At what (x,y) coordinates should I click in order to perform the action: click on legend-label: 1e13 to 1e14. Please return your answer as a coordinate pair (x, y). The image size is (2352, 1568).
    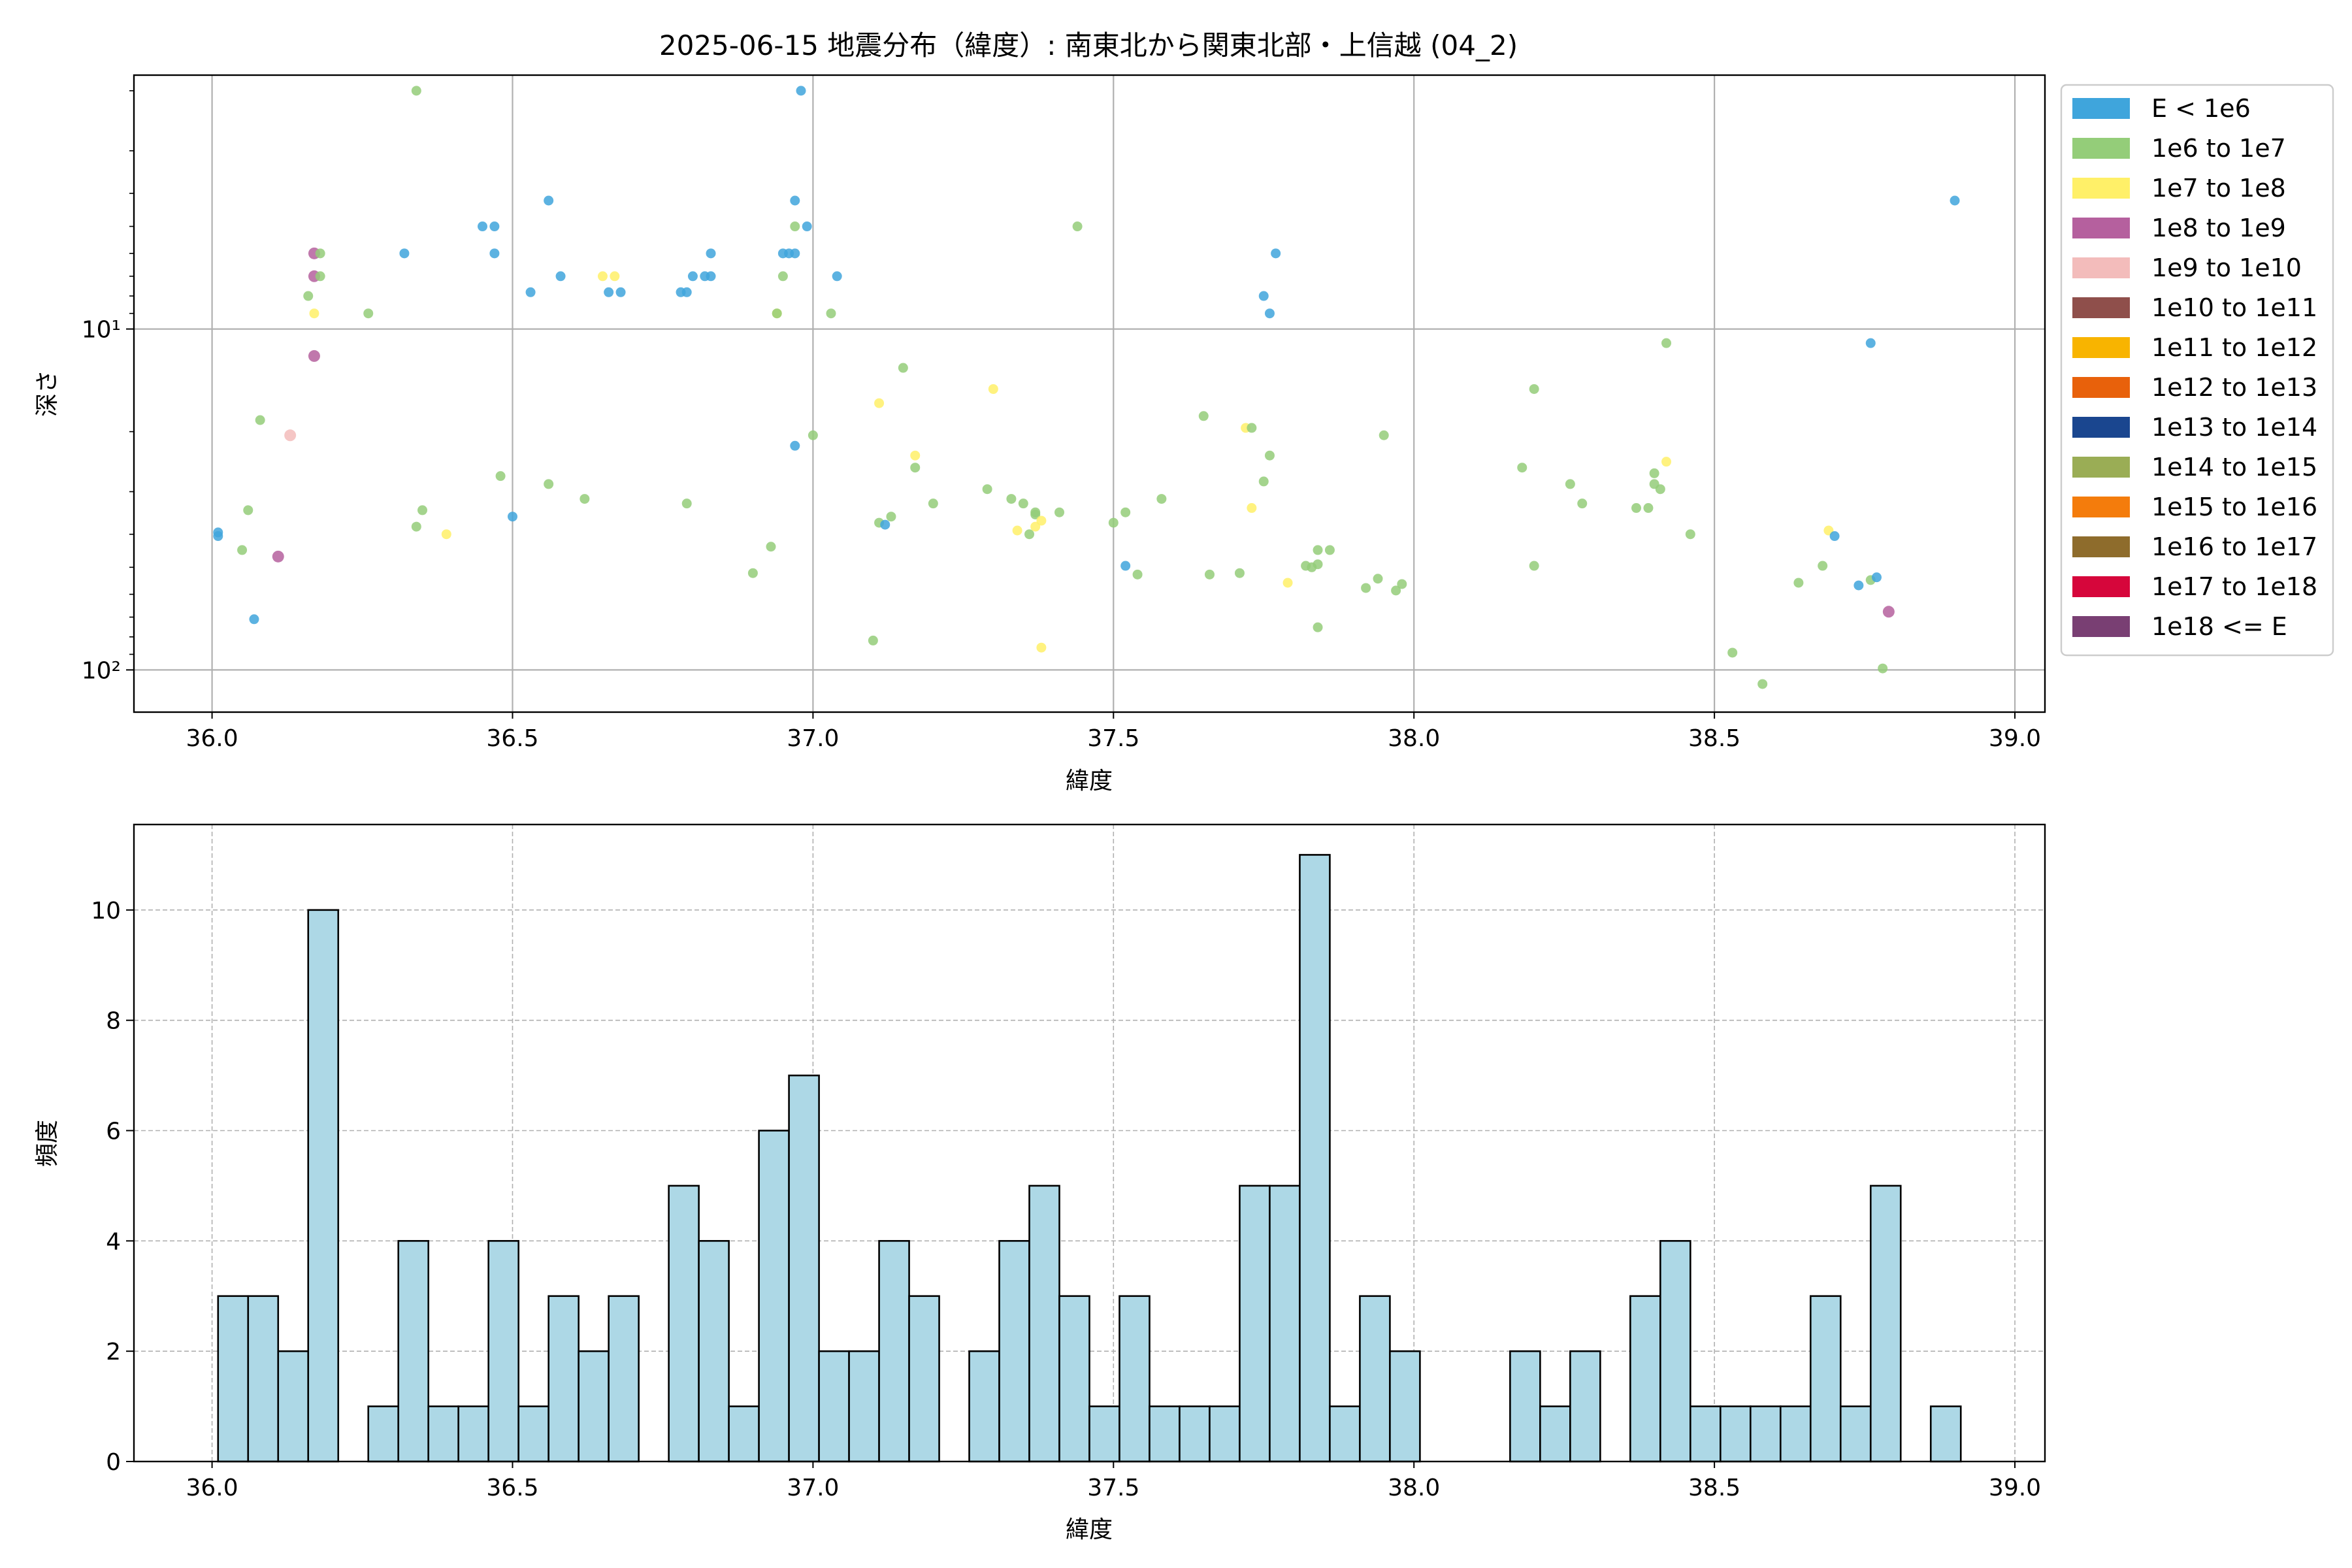
    Looking at the image, I should click on (2234, 427).